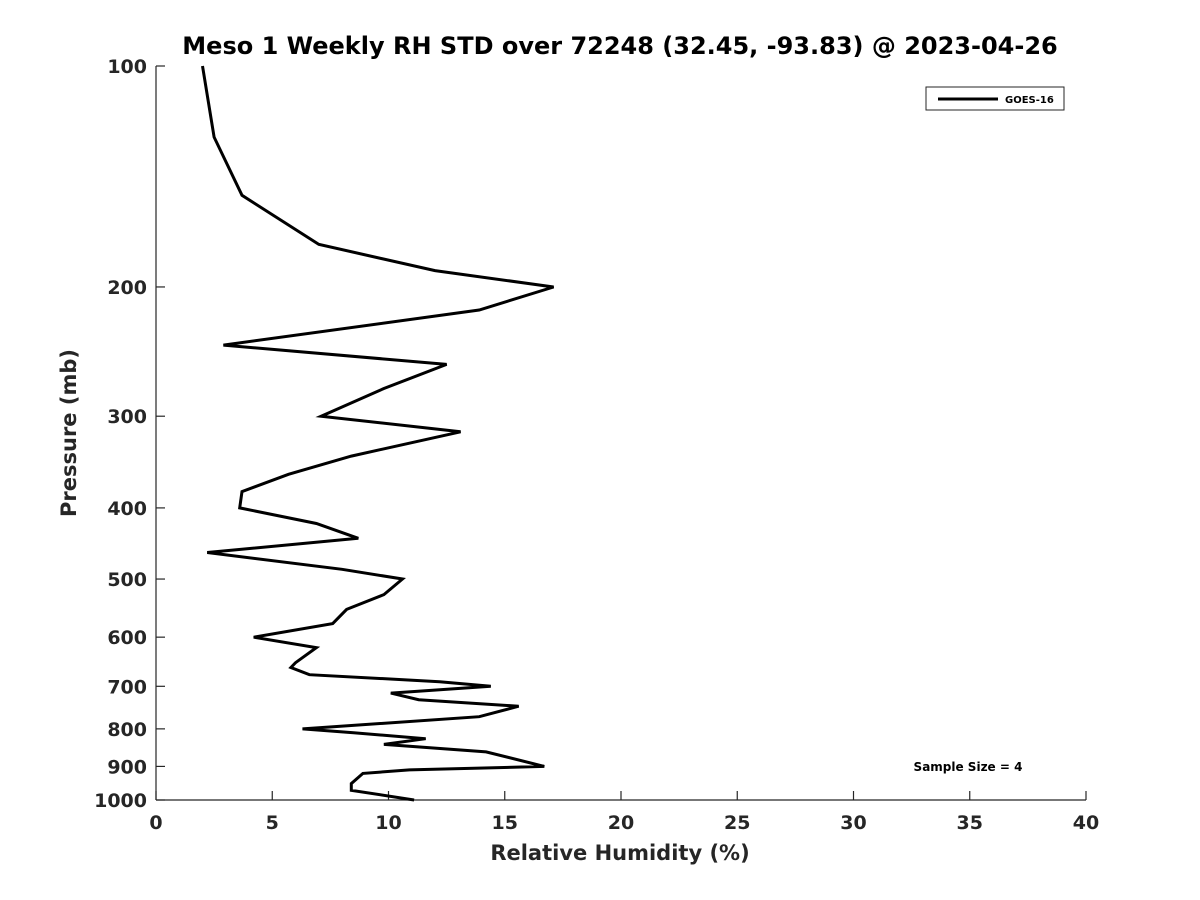 This screenshot has width=1200, height=900. I want to click on x-tick-label: 40, so click(1086, 823).